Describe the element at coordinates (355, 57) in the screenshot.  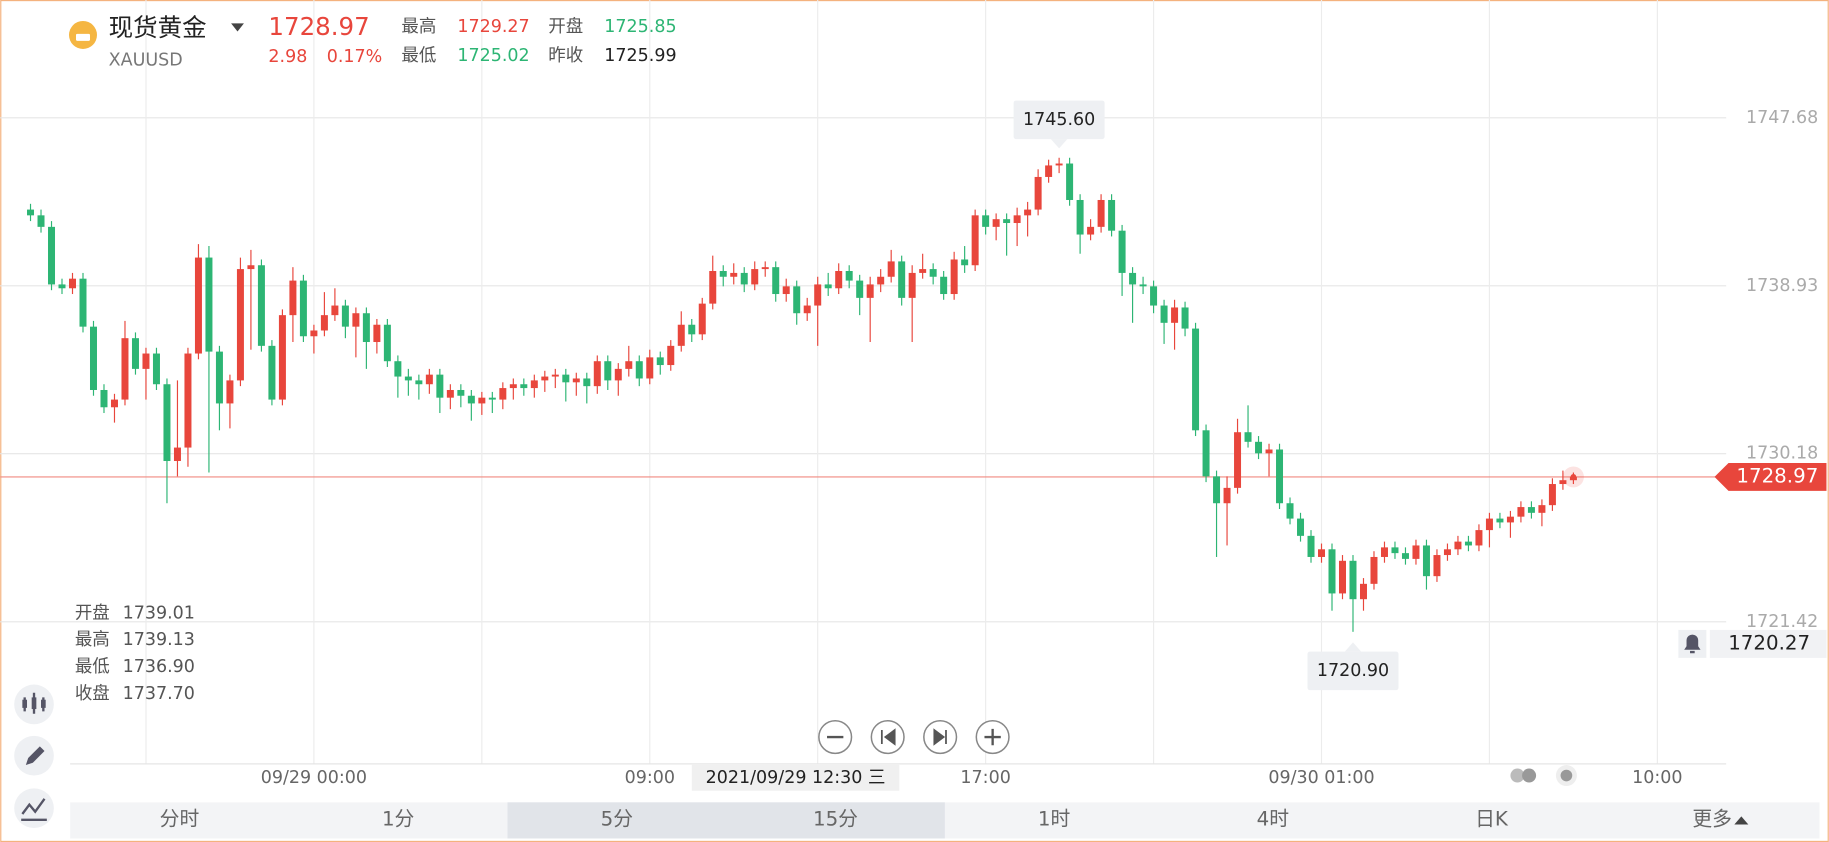
I see `price-change-pct: 0.17%` at that location.